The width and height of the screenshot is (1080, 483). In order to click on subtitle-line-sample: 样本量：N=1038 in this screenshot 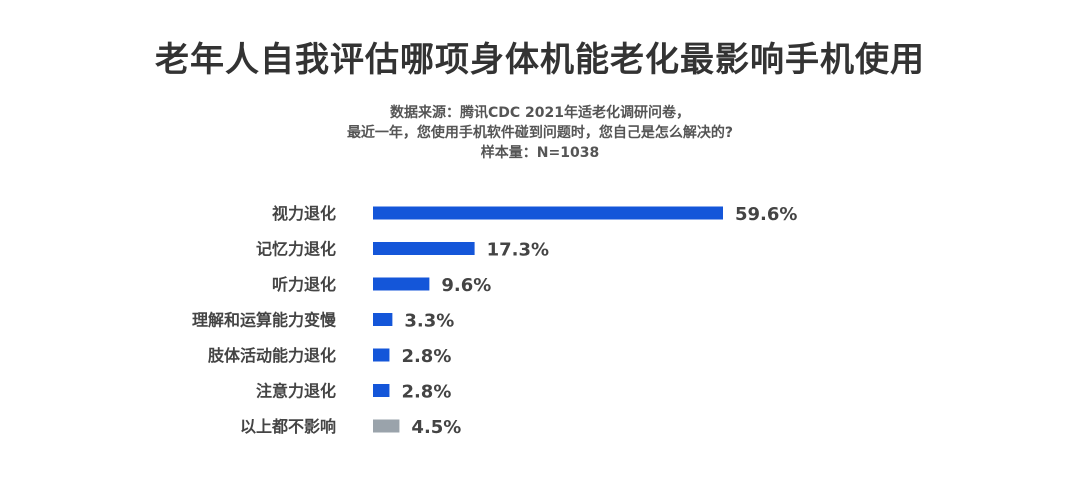, I will do `click(540, 153)`.